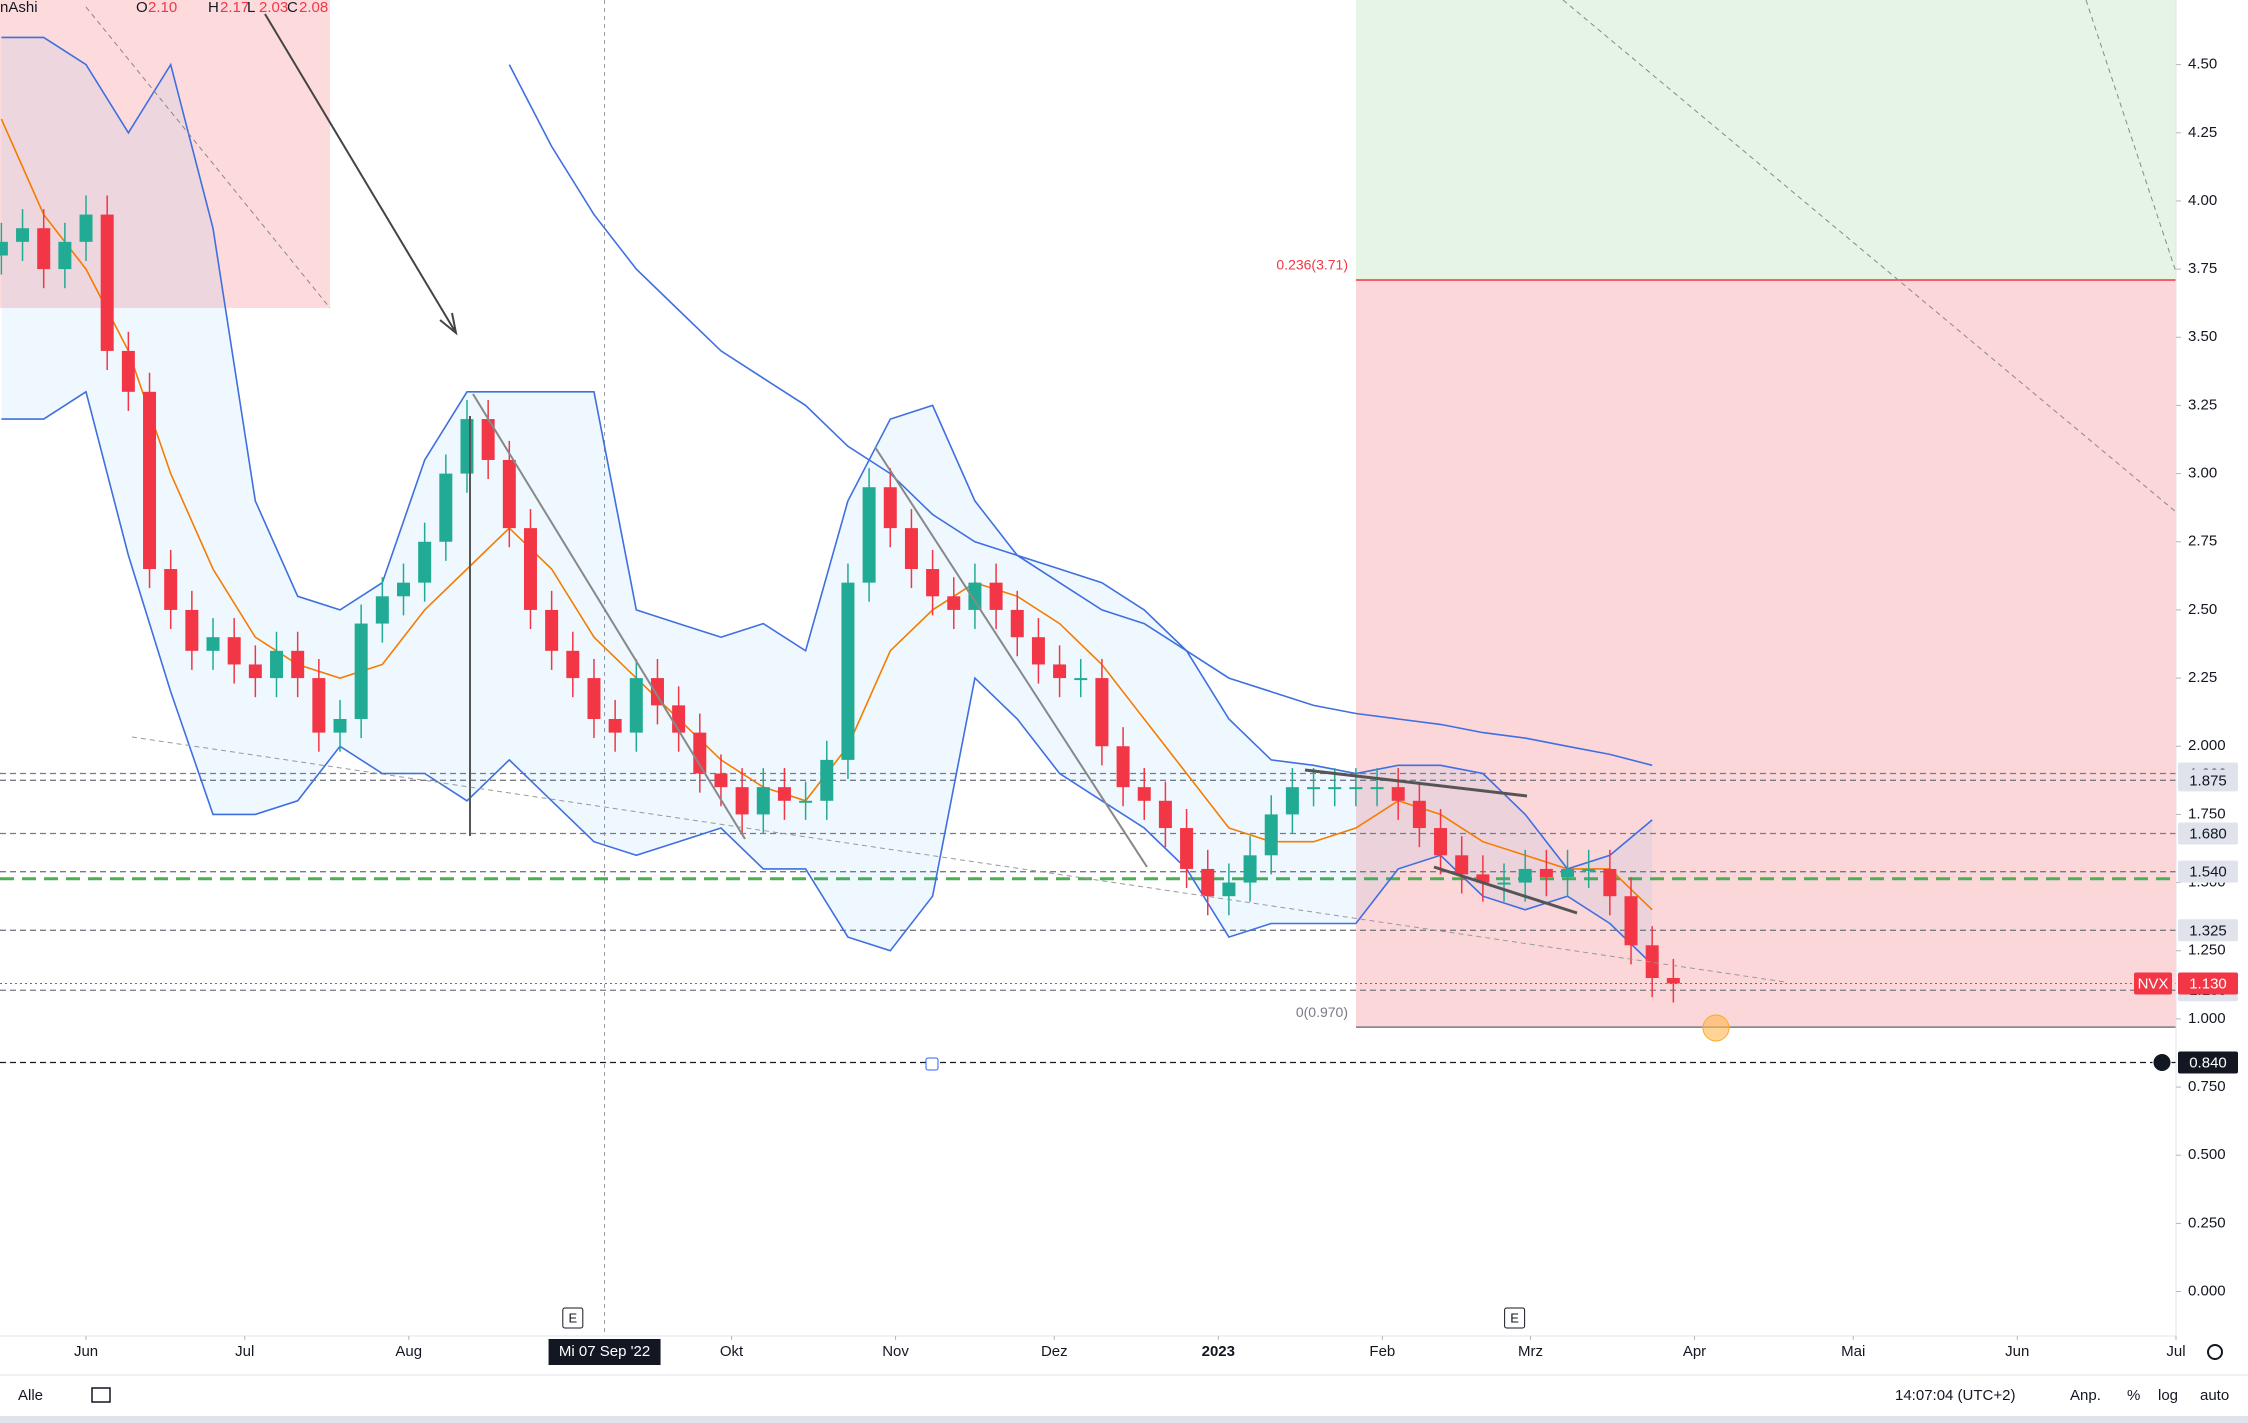 This screenshot has width=2248, height=1423. I want to click on arrow-head, so click(448, 324).